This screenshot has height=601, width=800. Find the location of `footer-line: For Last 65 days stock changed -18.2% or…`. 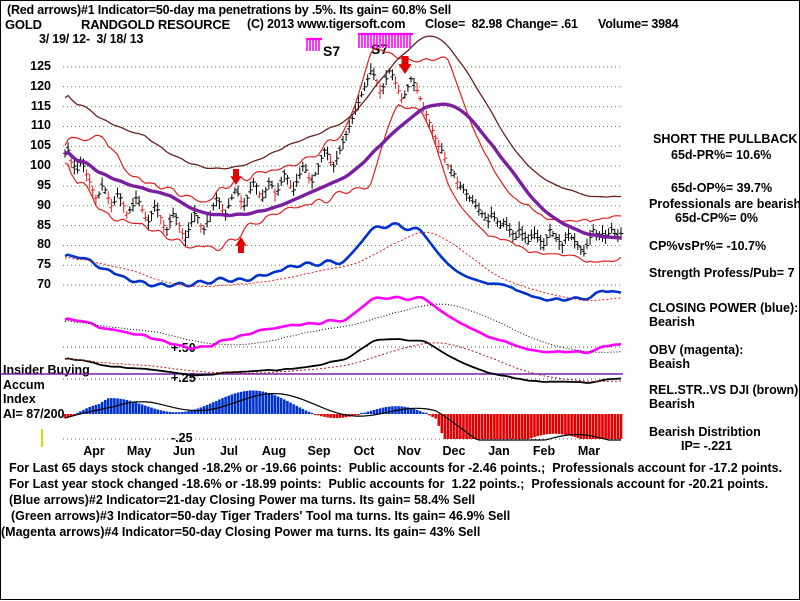

footer-line: For Last 65 days stock changed -18.2% or… is located at coordinates (396, 468).